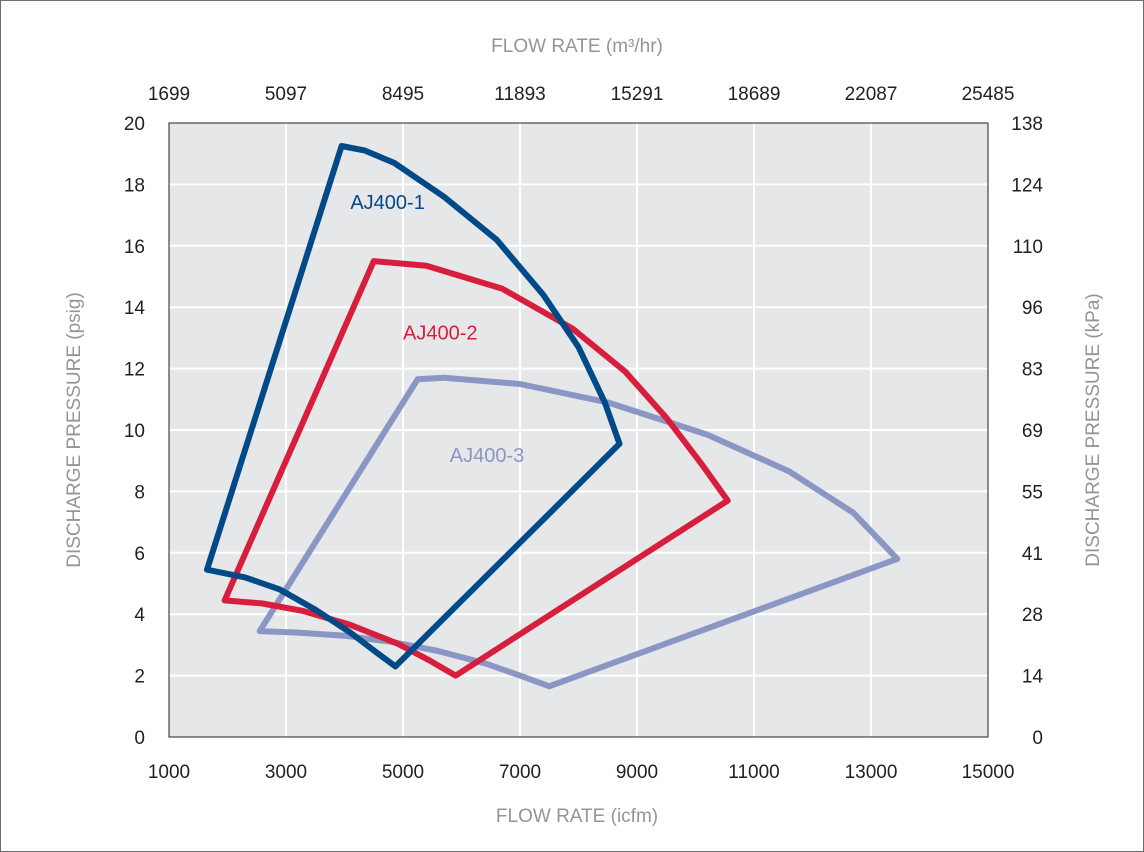  I want to click on y-axis-left-ticks: 0 2 4 6 8 10 12 14 16 18 20, so click(135, 431).